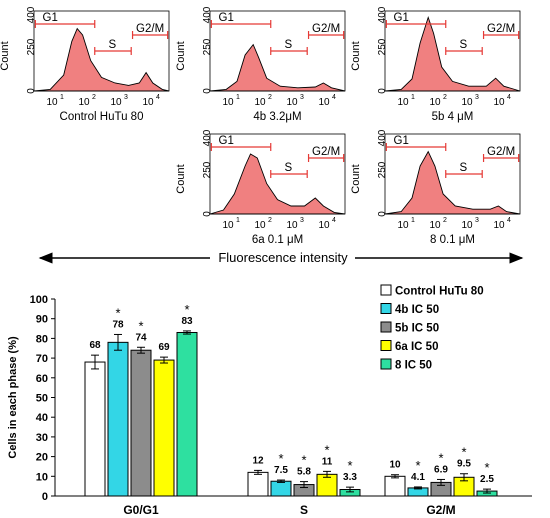 The width and height of the screenshot is (550, 518). Describe the element at coordinates (42, 399) in the screenshot. I see `y-tick-label: 50` at that location.